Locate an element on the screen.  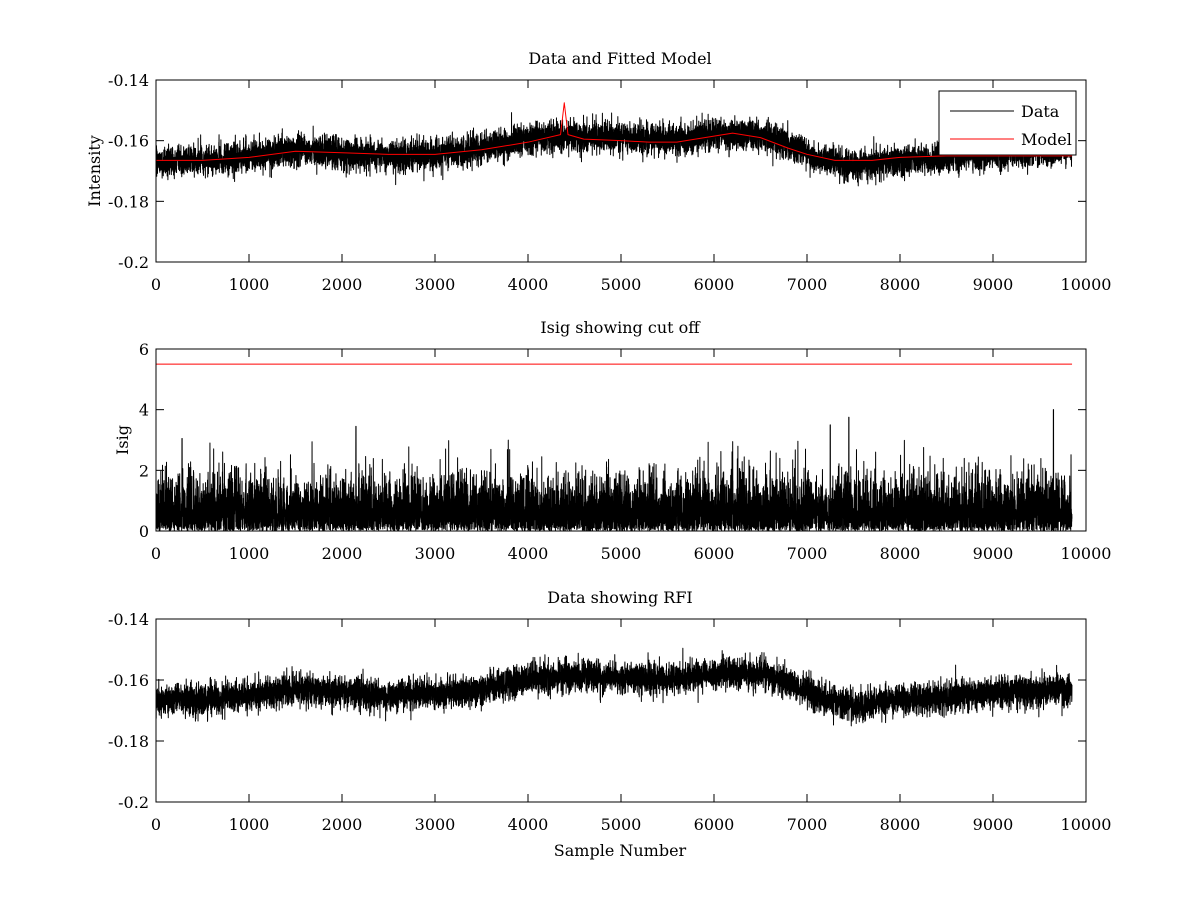
legend-box is located at coordinates (1007, 123).